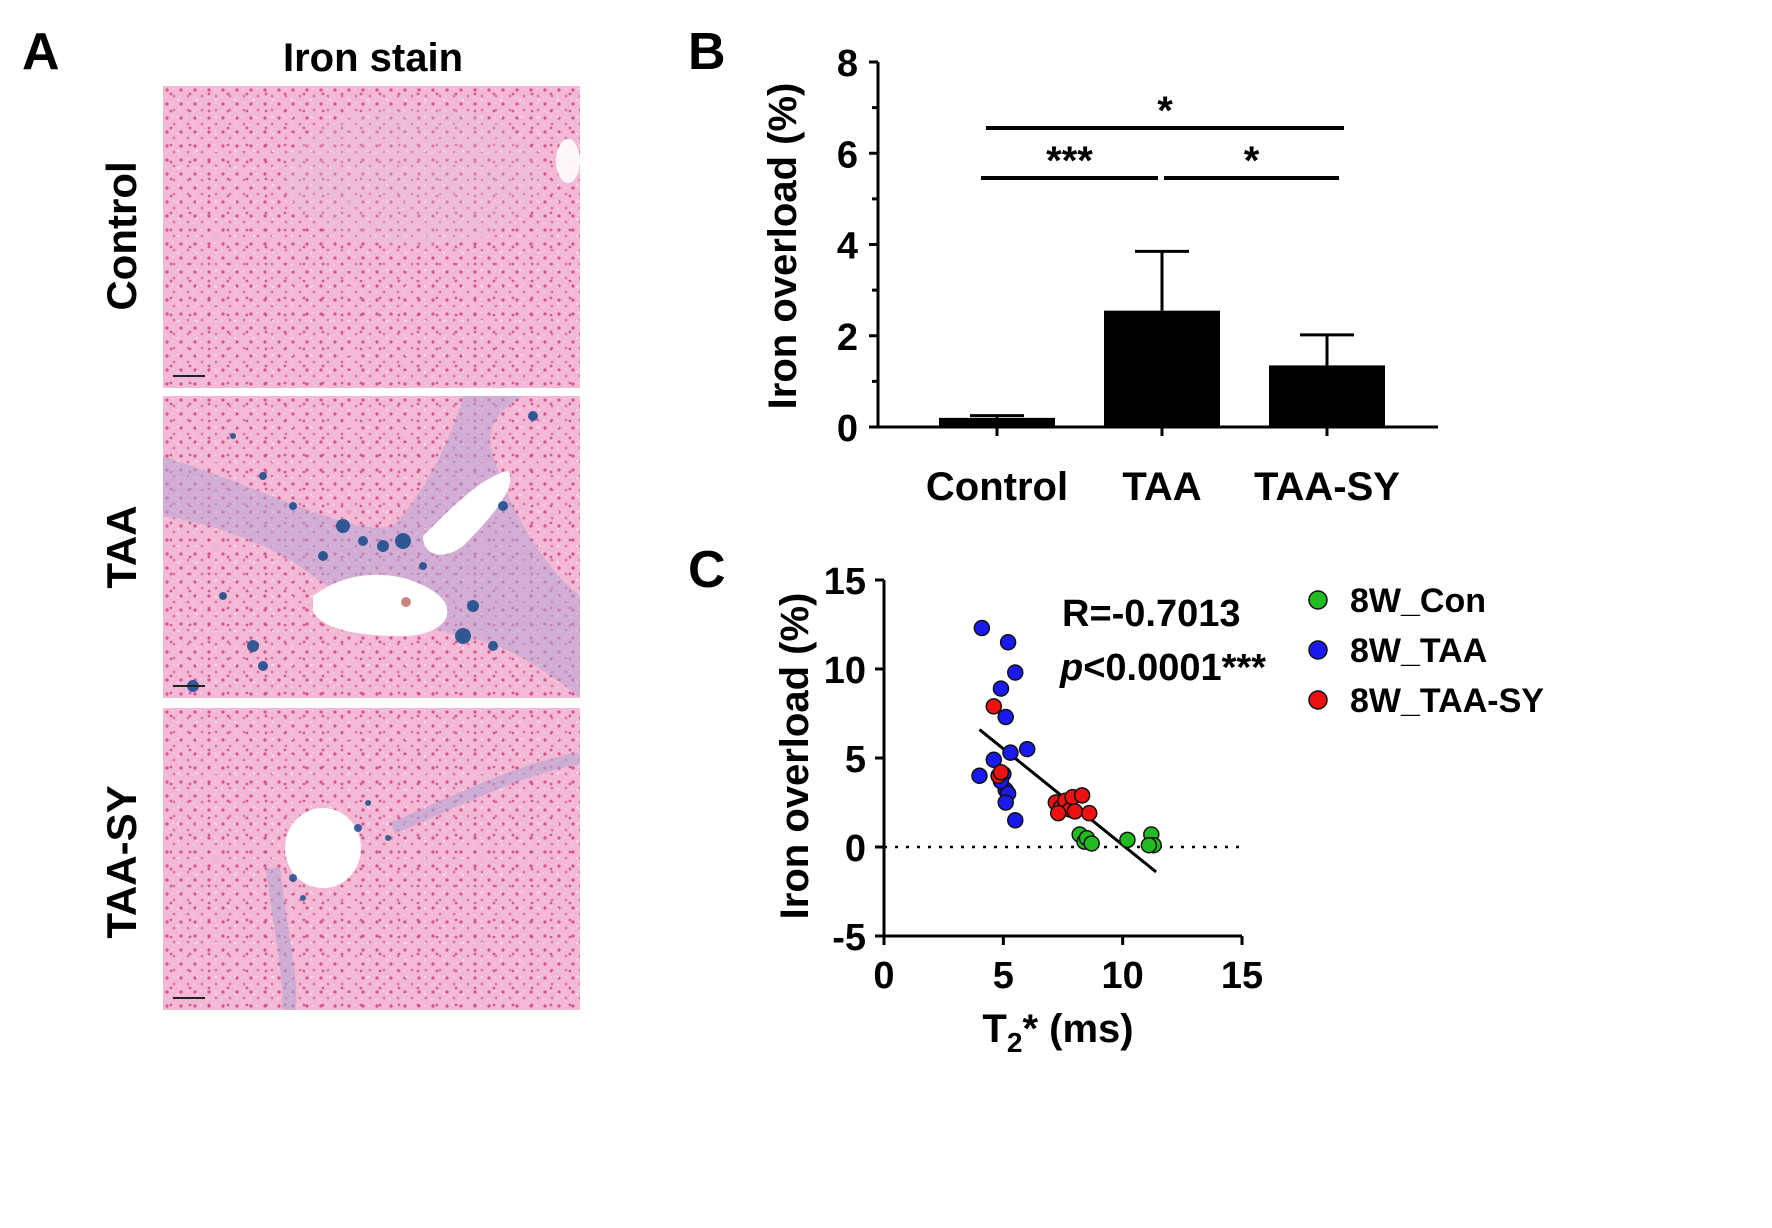  What do you see at coordinates (707, 52) in the screenshot?
I see `panel-b-letter: B` at bounding box center [707, 52].